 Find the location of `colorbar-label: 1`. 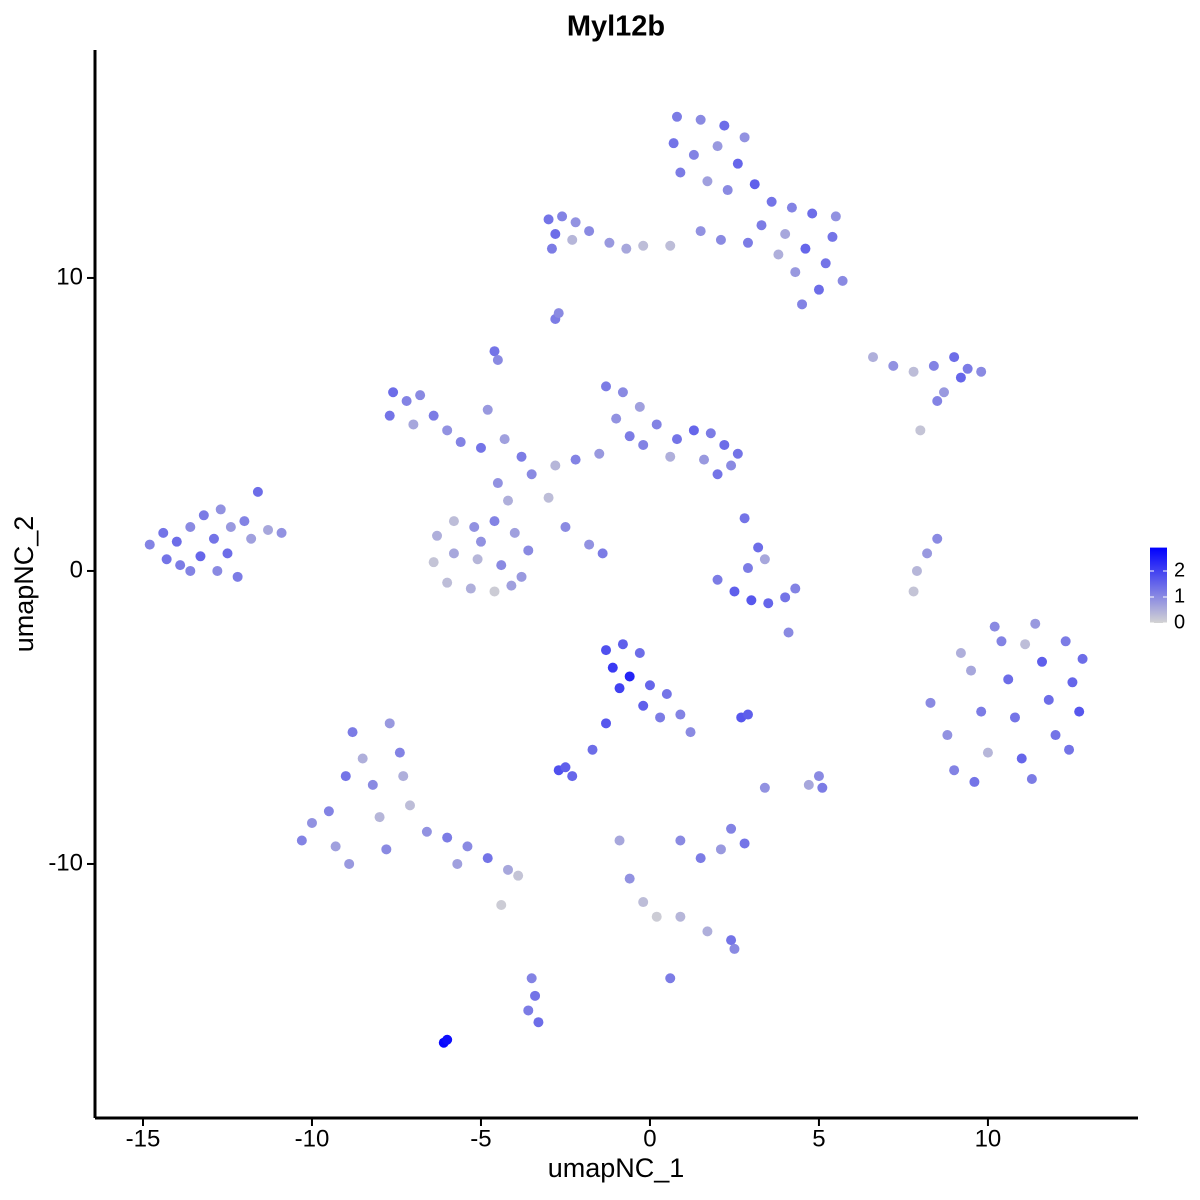

colorbar-label: 1 is located at coordinates (1179, 596).